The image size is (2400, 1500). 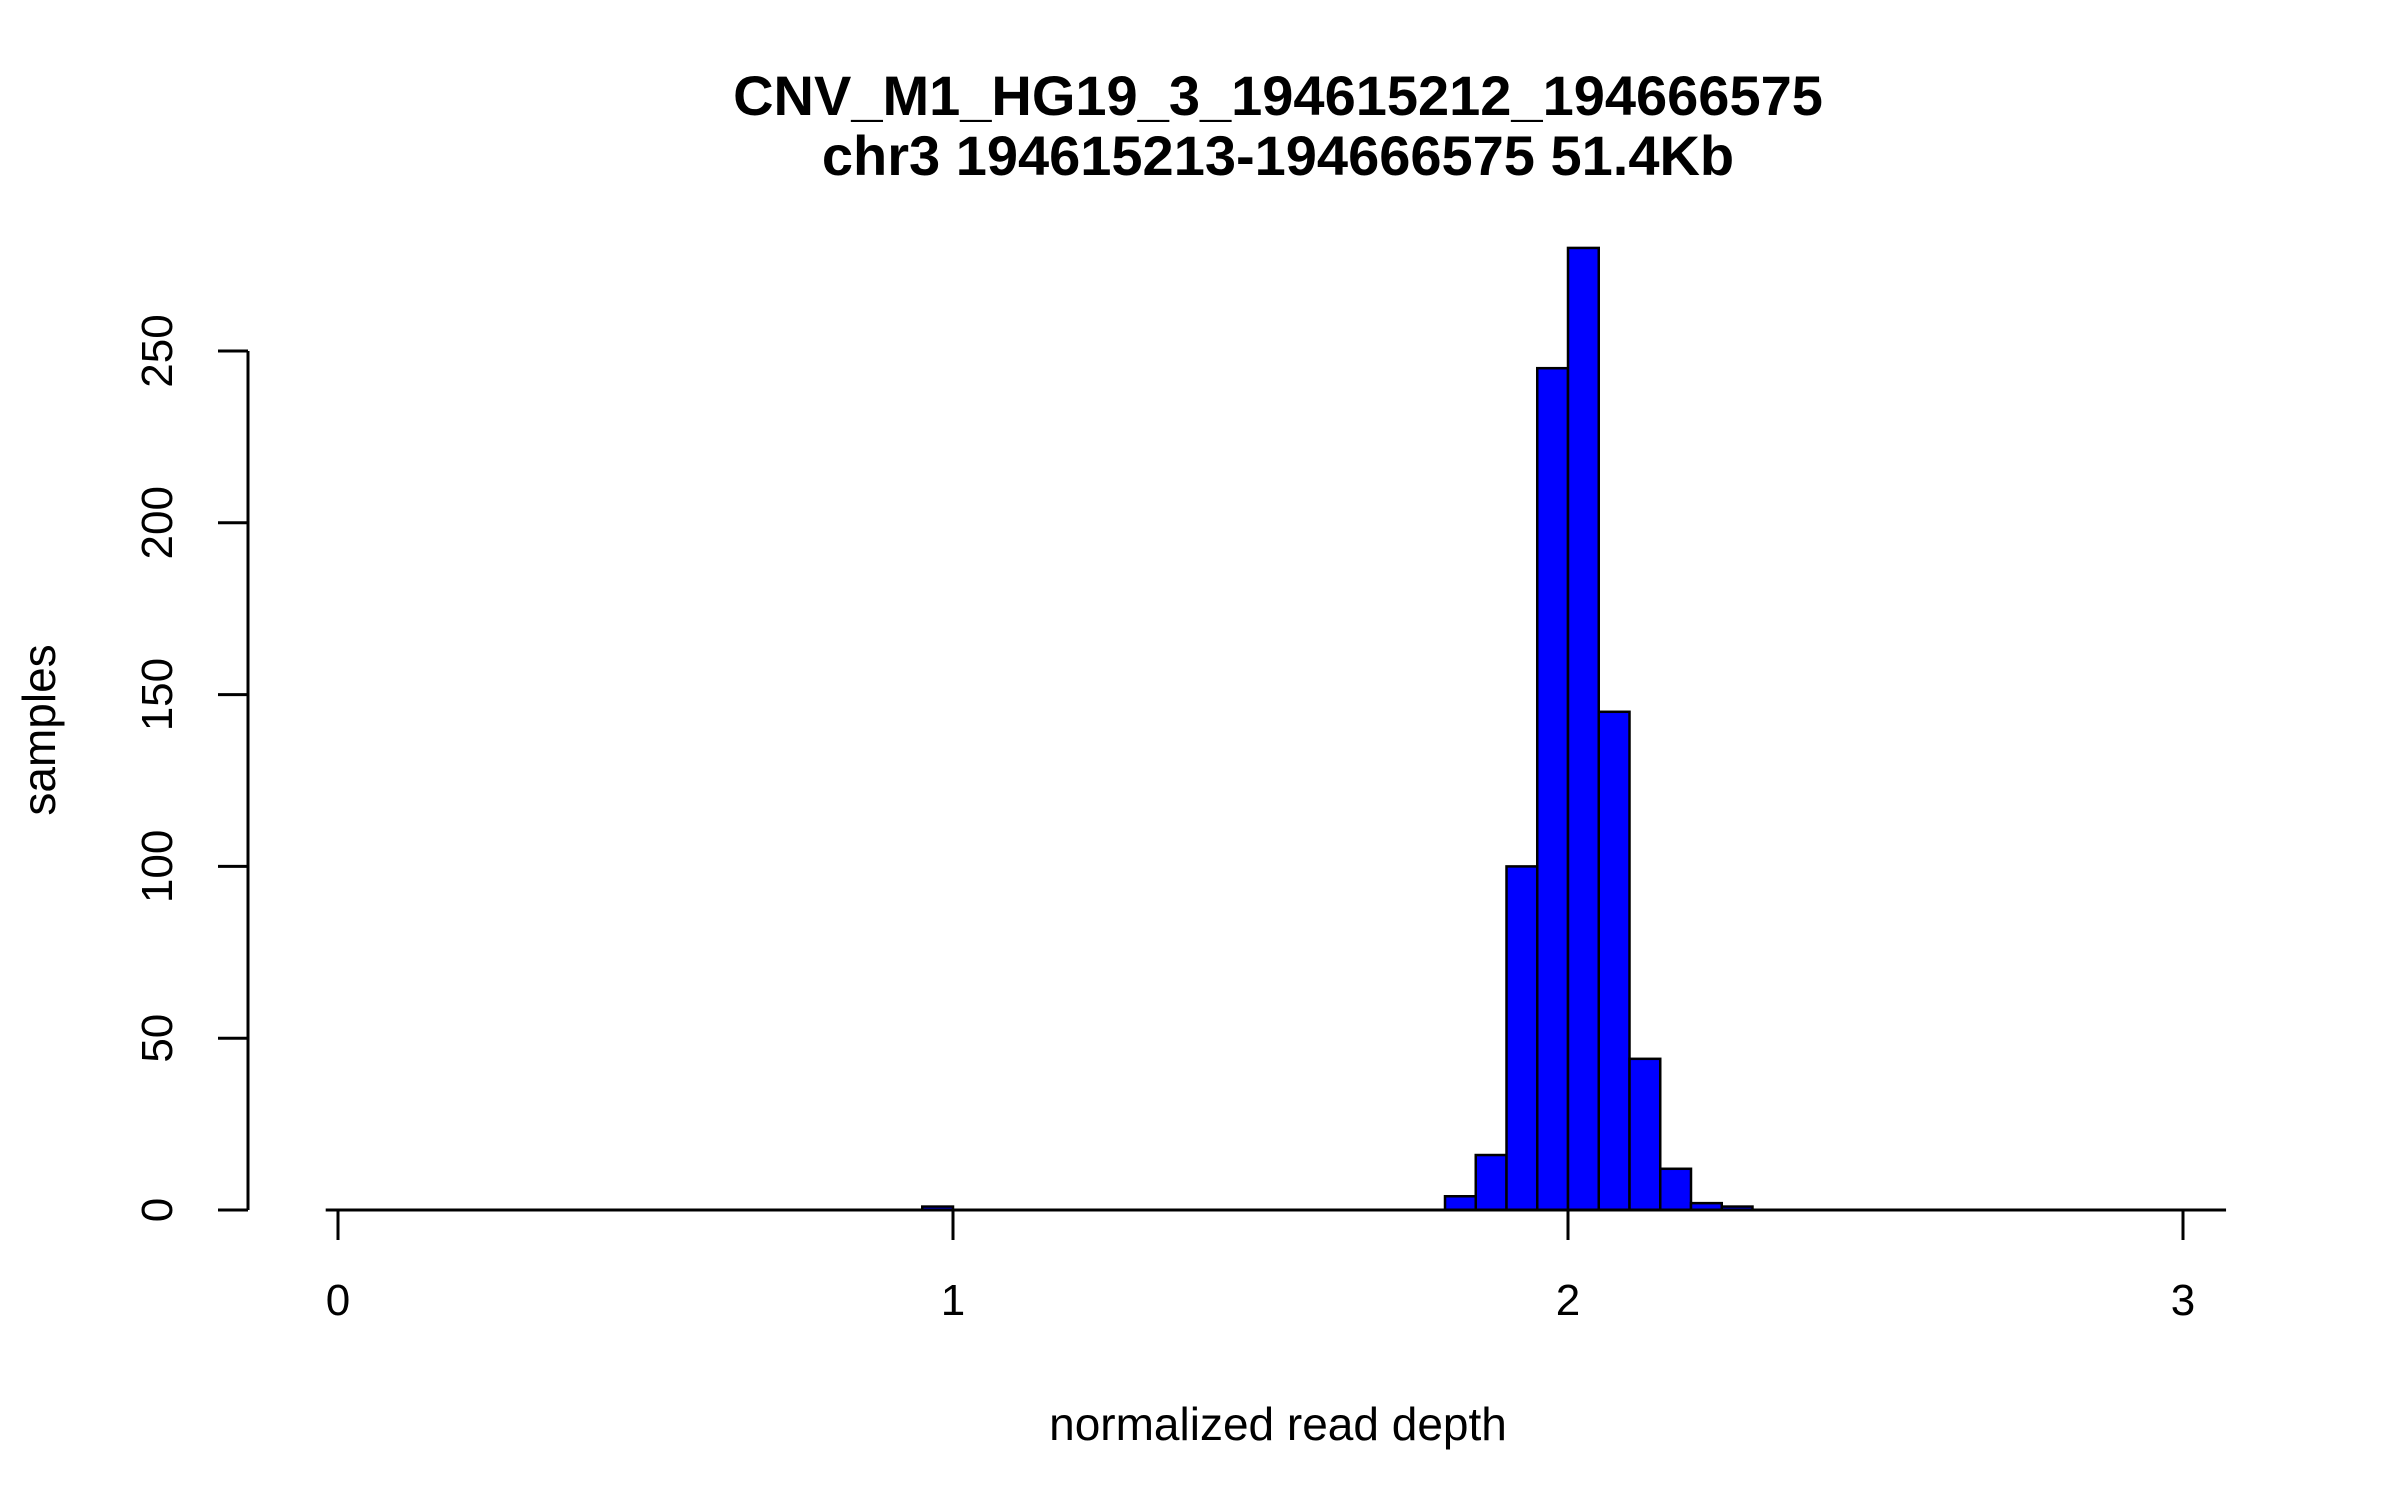 I want to click on chart-subtitle: chr3 194615213-194666575 51.4Kb, so click(x=1278, y=155).